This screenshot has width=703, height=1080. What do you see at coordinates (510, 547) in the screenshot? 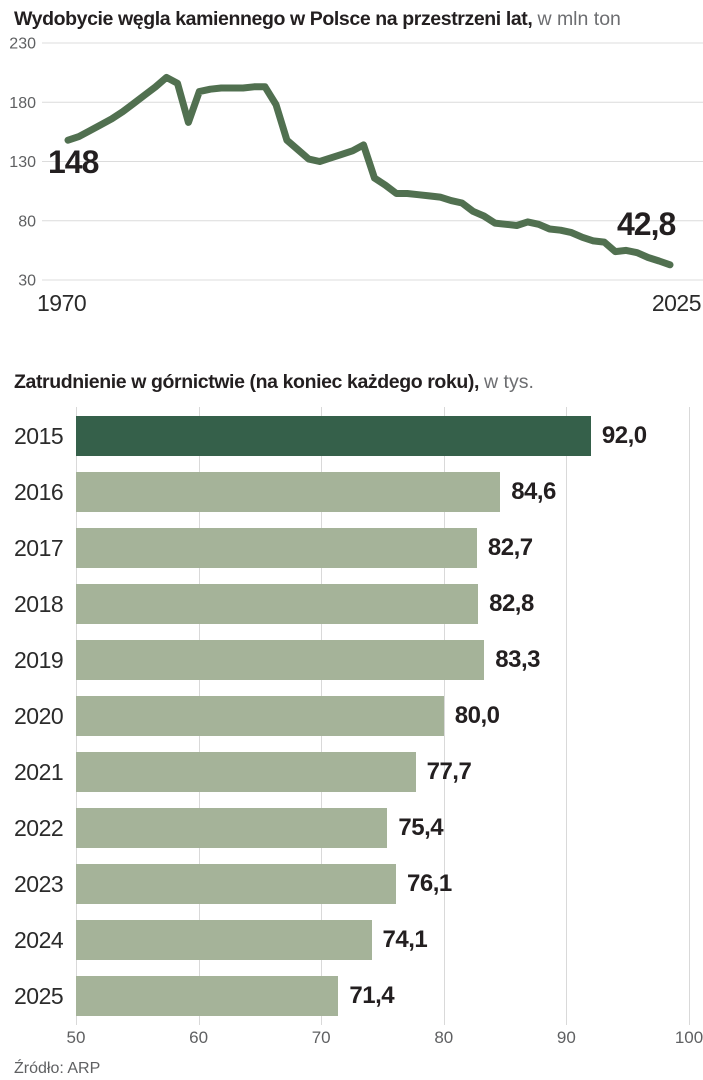
I see `bar-value-label: 82,7` at bounding box center [510, 547].